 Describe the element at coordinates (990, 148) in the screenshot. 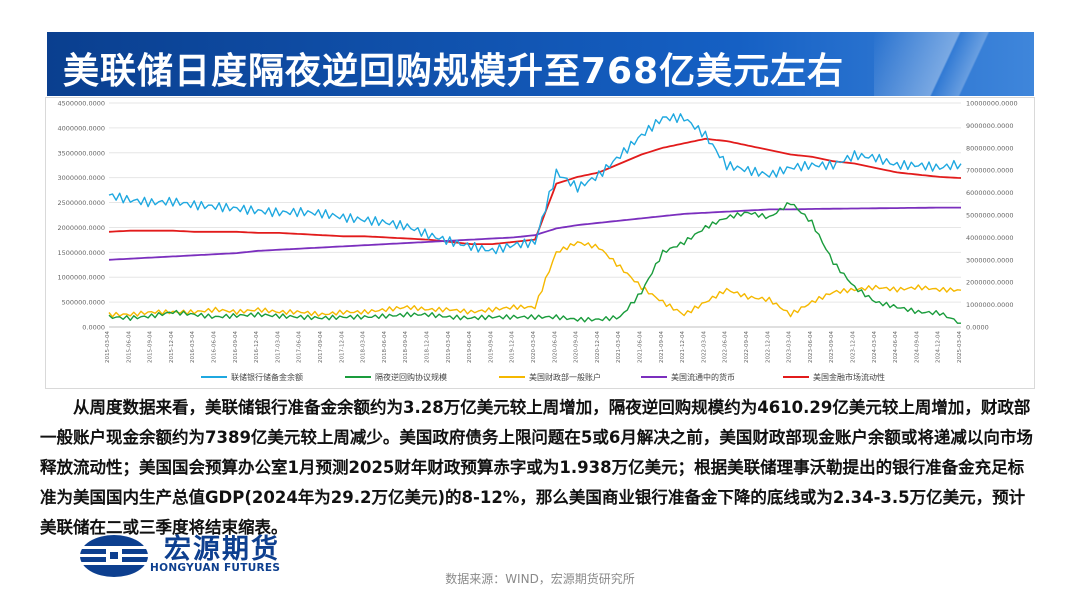

I see `right-tick-label: 8000000.0000` at that location.